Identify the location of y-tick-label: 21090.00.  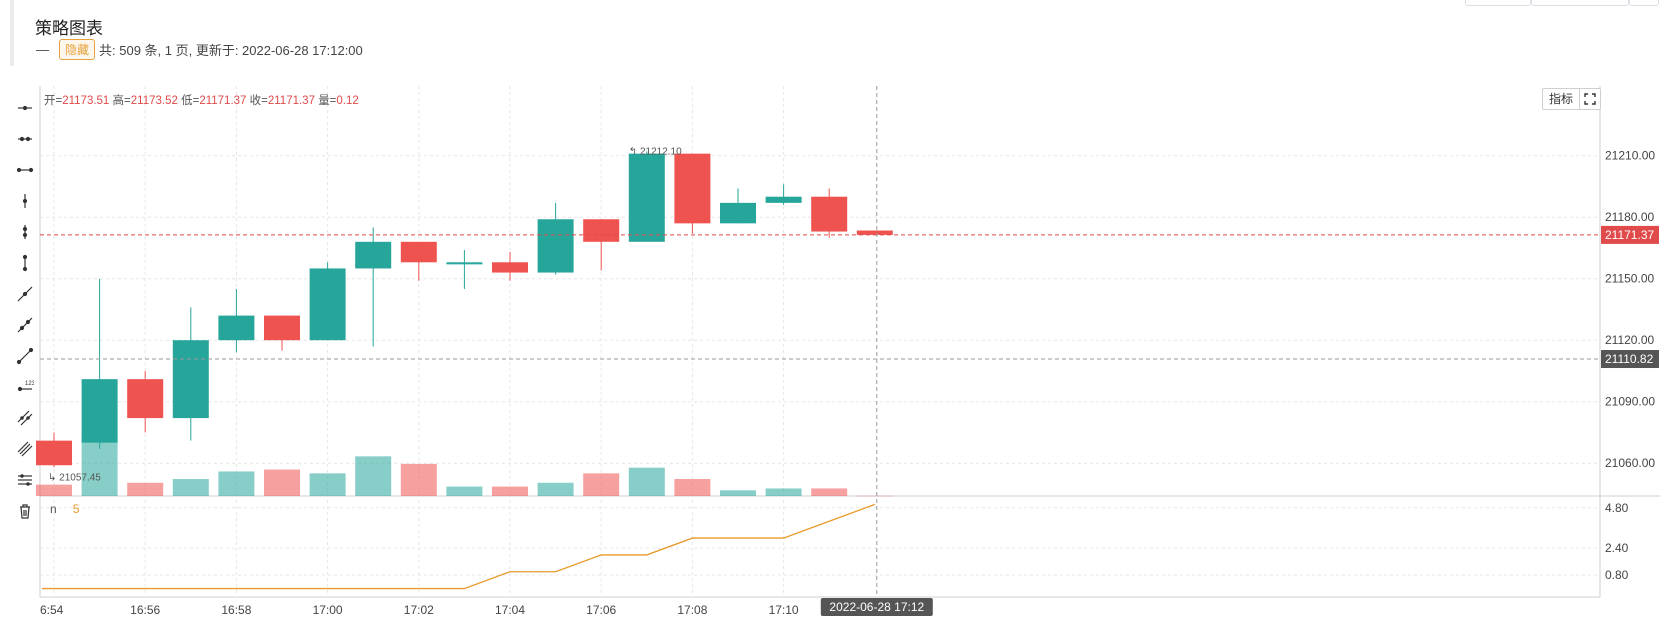
(1630, 402).